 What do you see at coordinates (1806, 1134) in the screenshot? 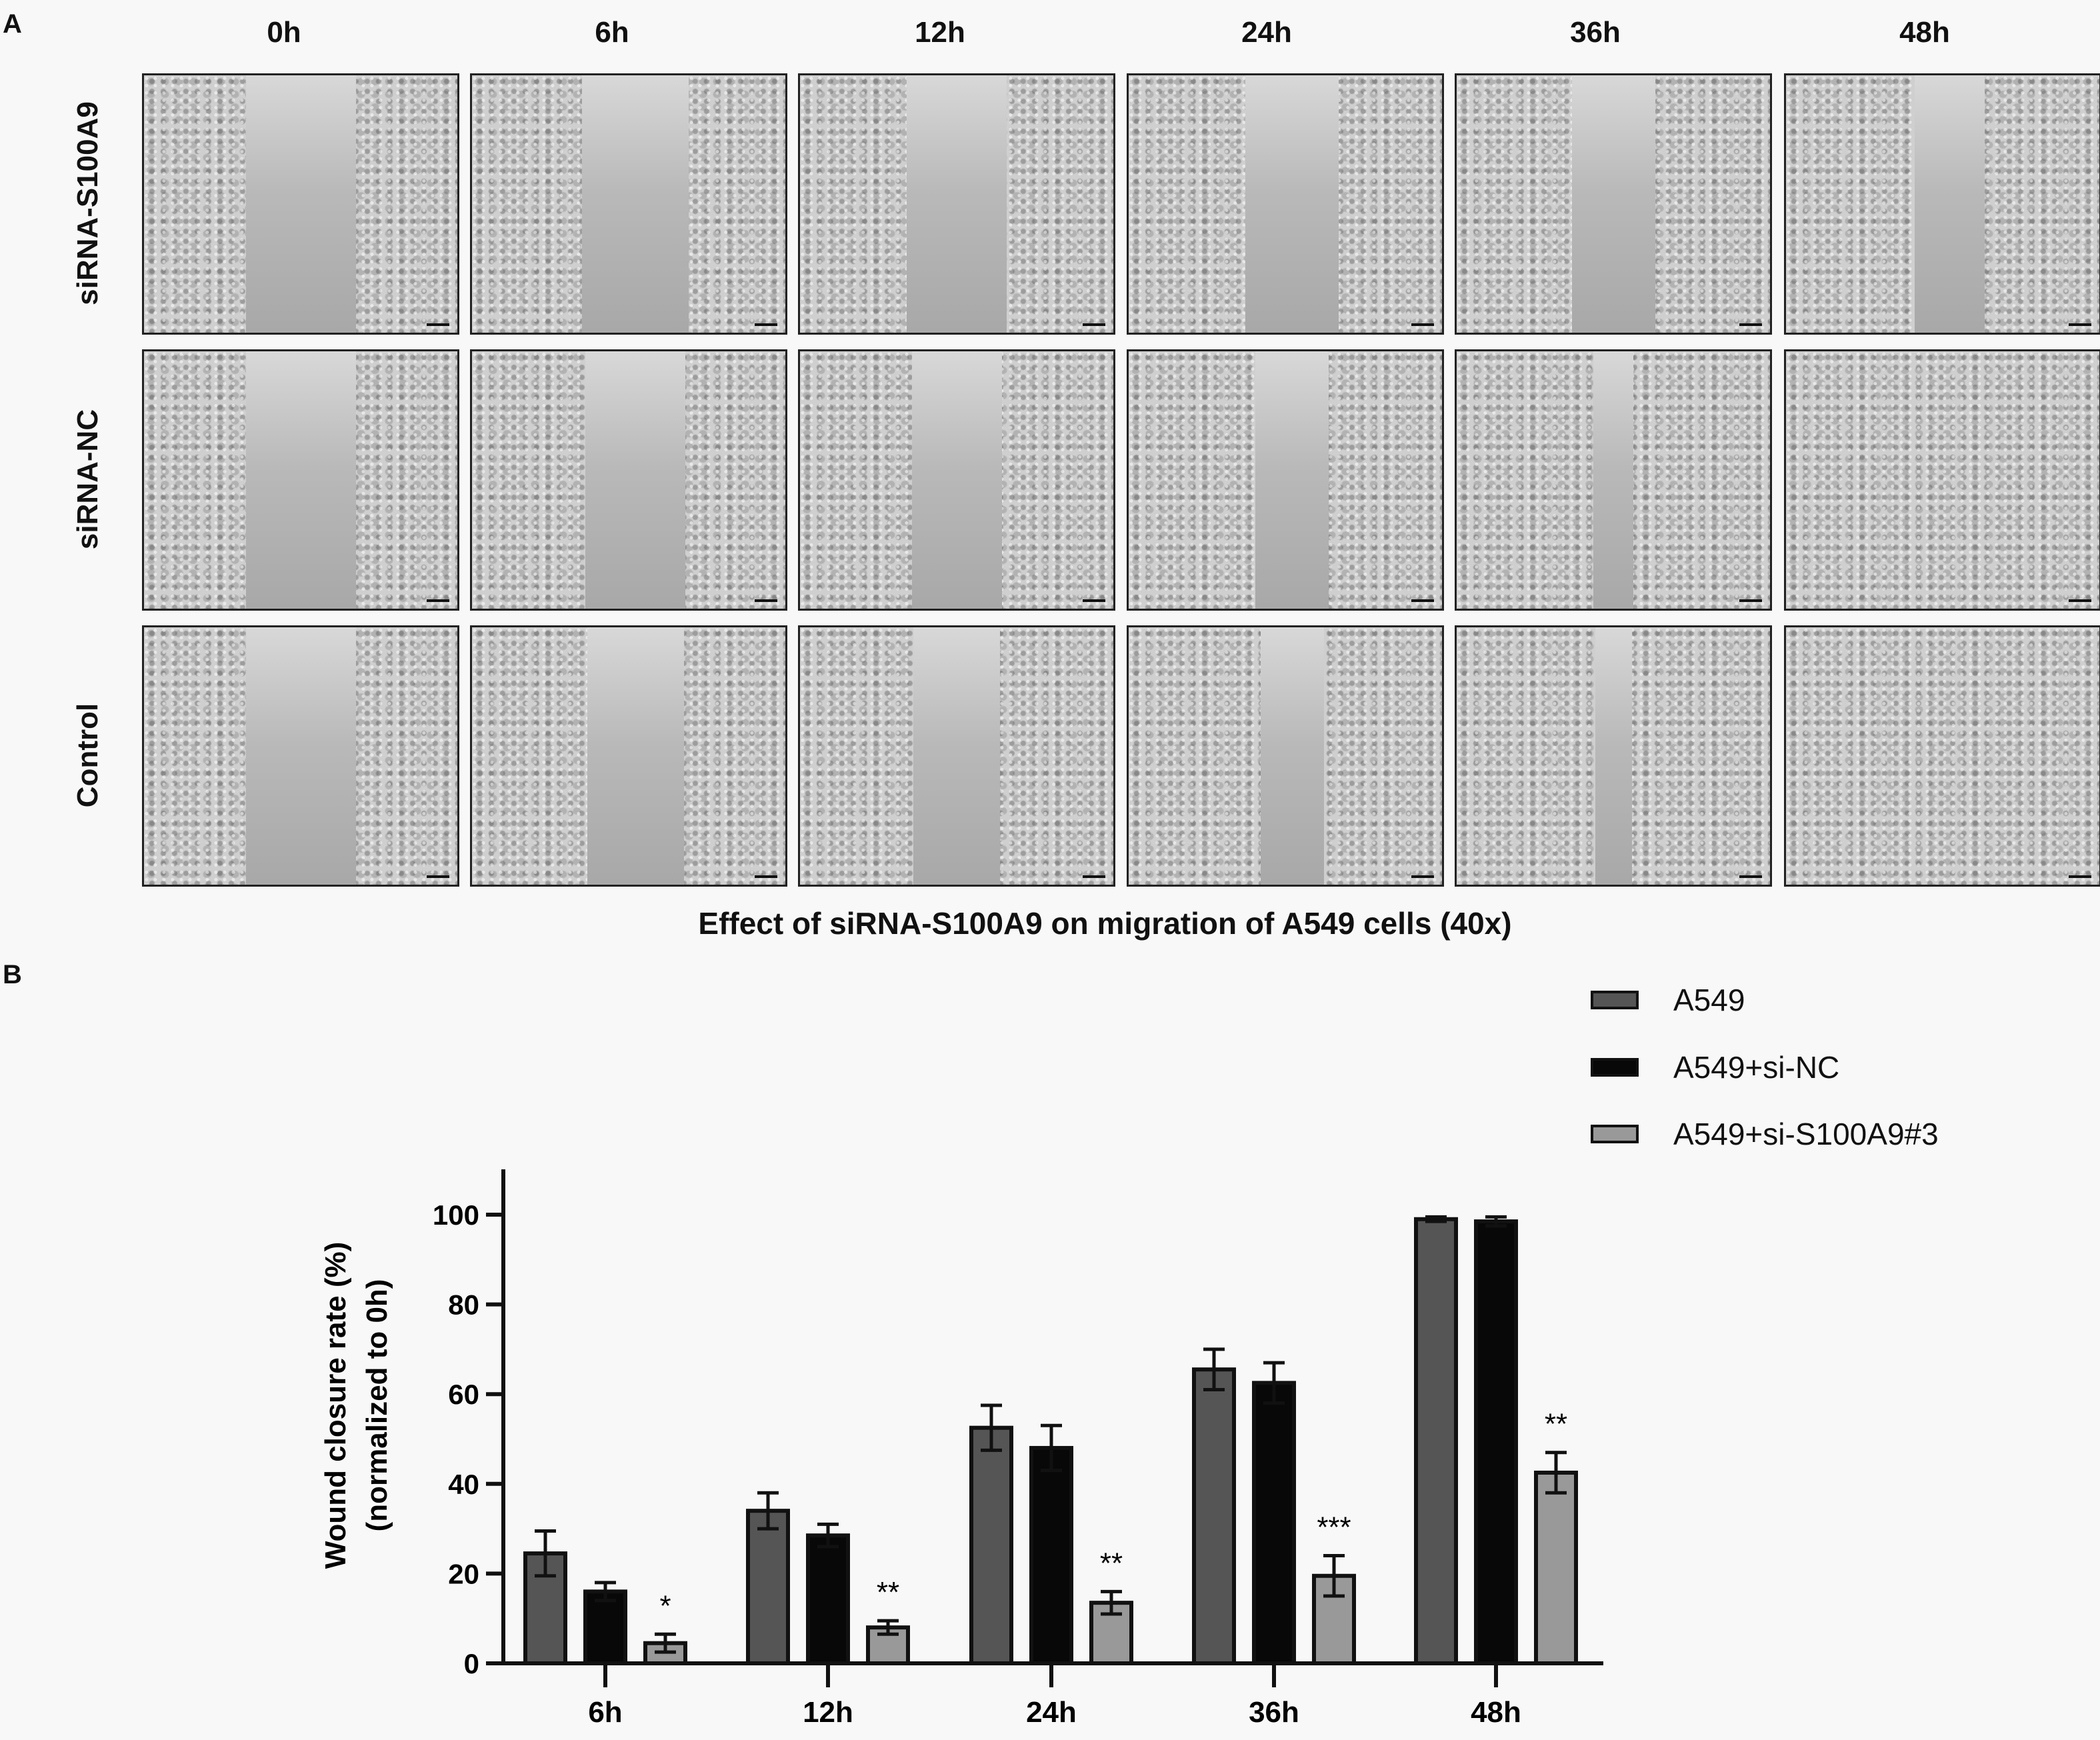
I see `legend-label: A549+si-S100A9#3` at bounding box center [1806, 1134].